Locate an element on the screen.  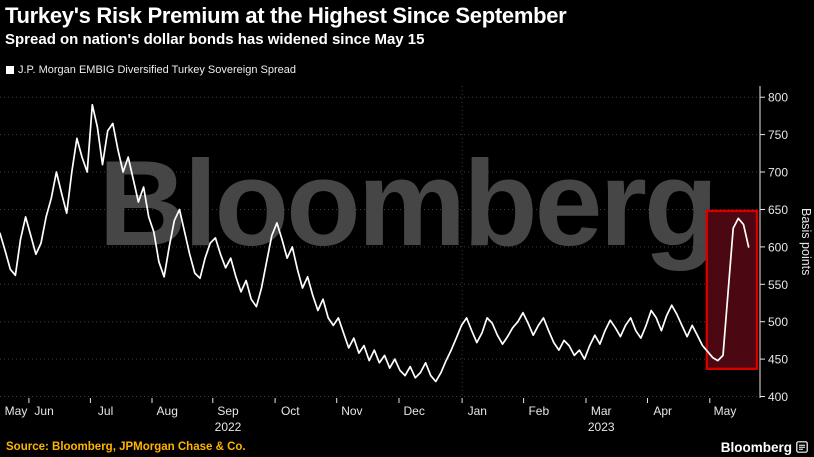
bloomberg-logo: Bloomberg is located at coordinates (764, 447).